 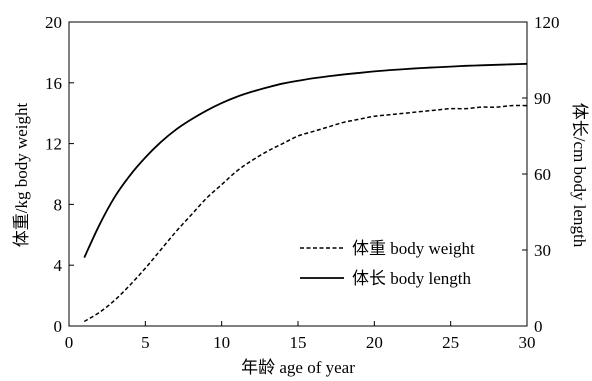 I want to click on x-tick-label: 10, so click(x=221, y=342).